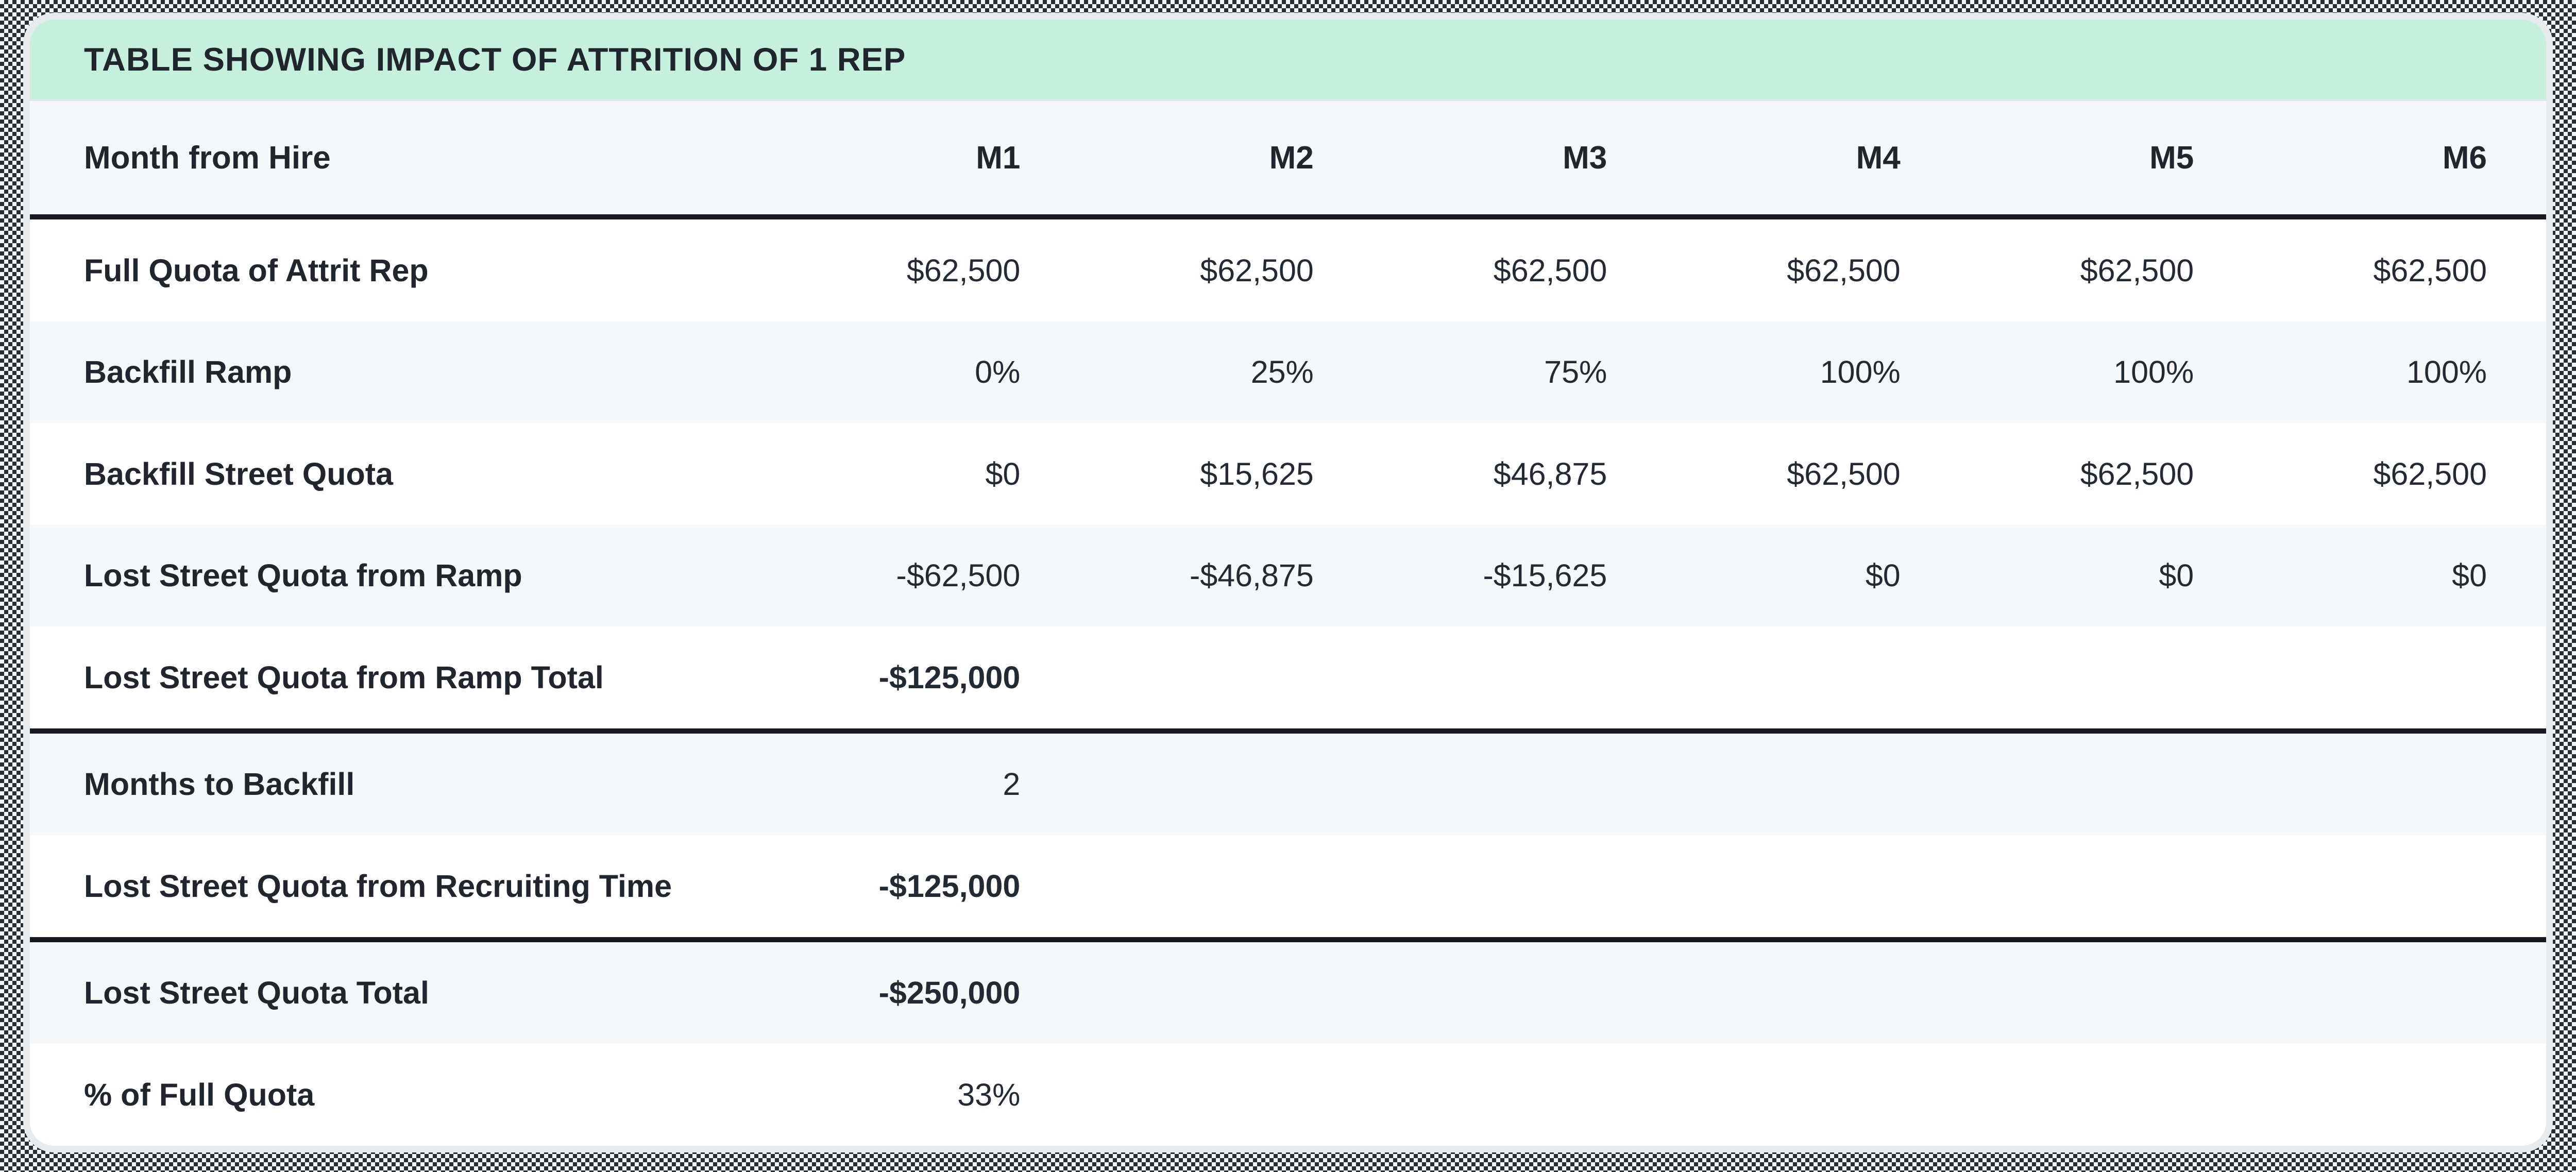 The height and width of the screenshot is (1172, 2576). Describe the element at coordinates (2470, 575) in the screenshot. I see `row-value-m6: $0` at that location.